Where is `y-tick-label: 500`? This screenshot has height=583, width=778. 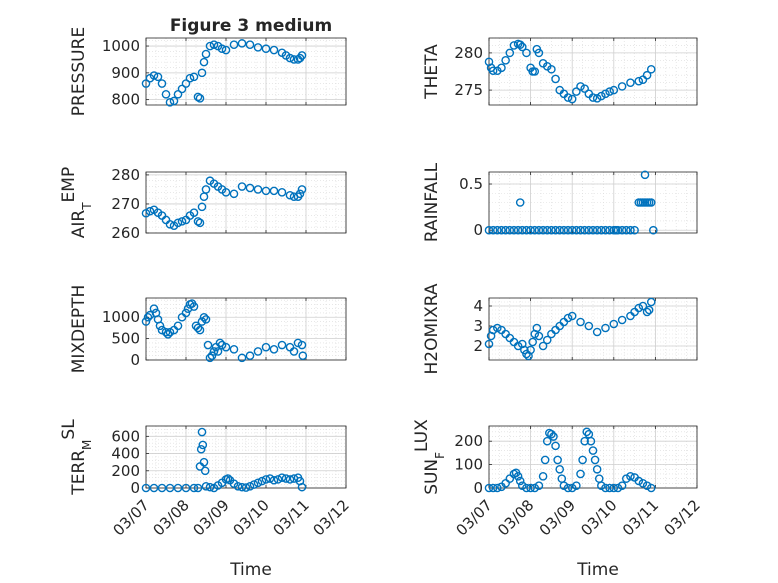 y-tick-label: 500 is located at coordinates (125, 339).